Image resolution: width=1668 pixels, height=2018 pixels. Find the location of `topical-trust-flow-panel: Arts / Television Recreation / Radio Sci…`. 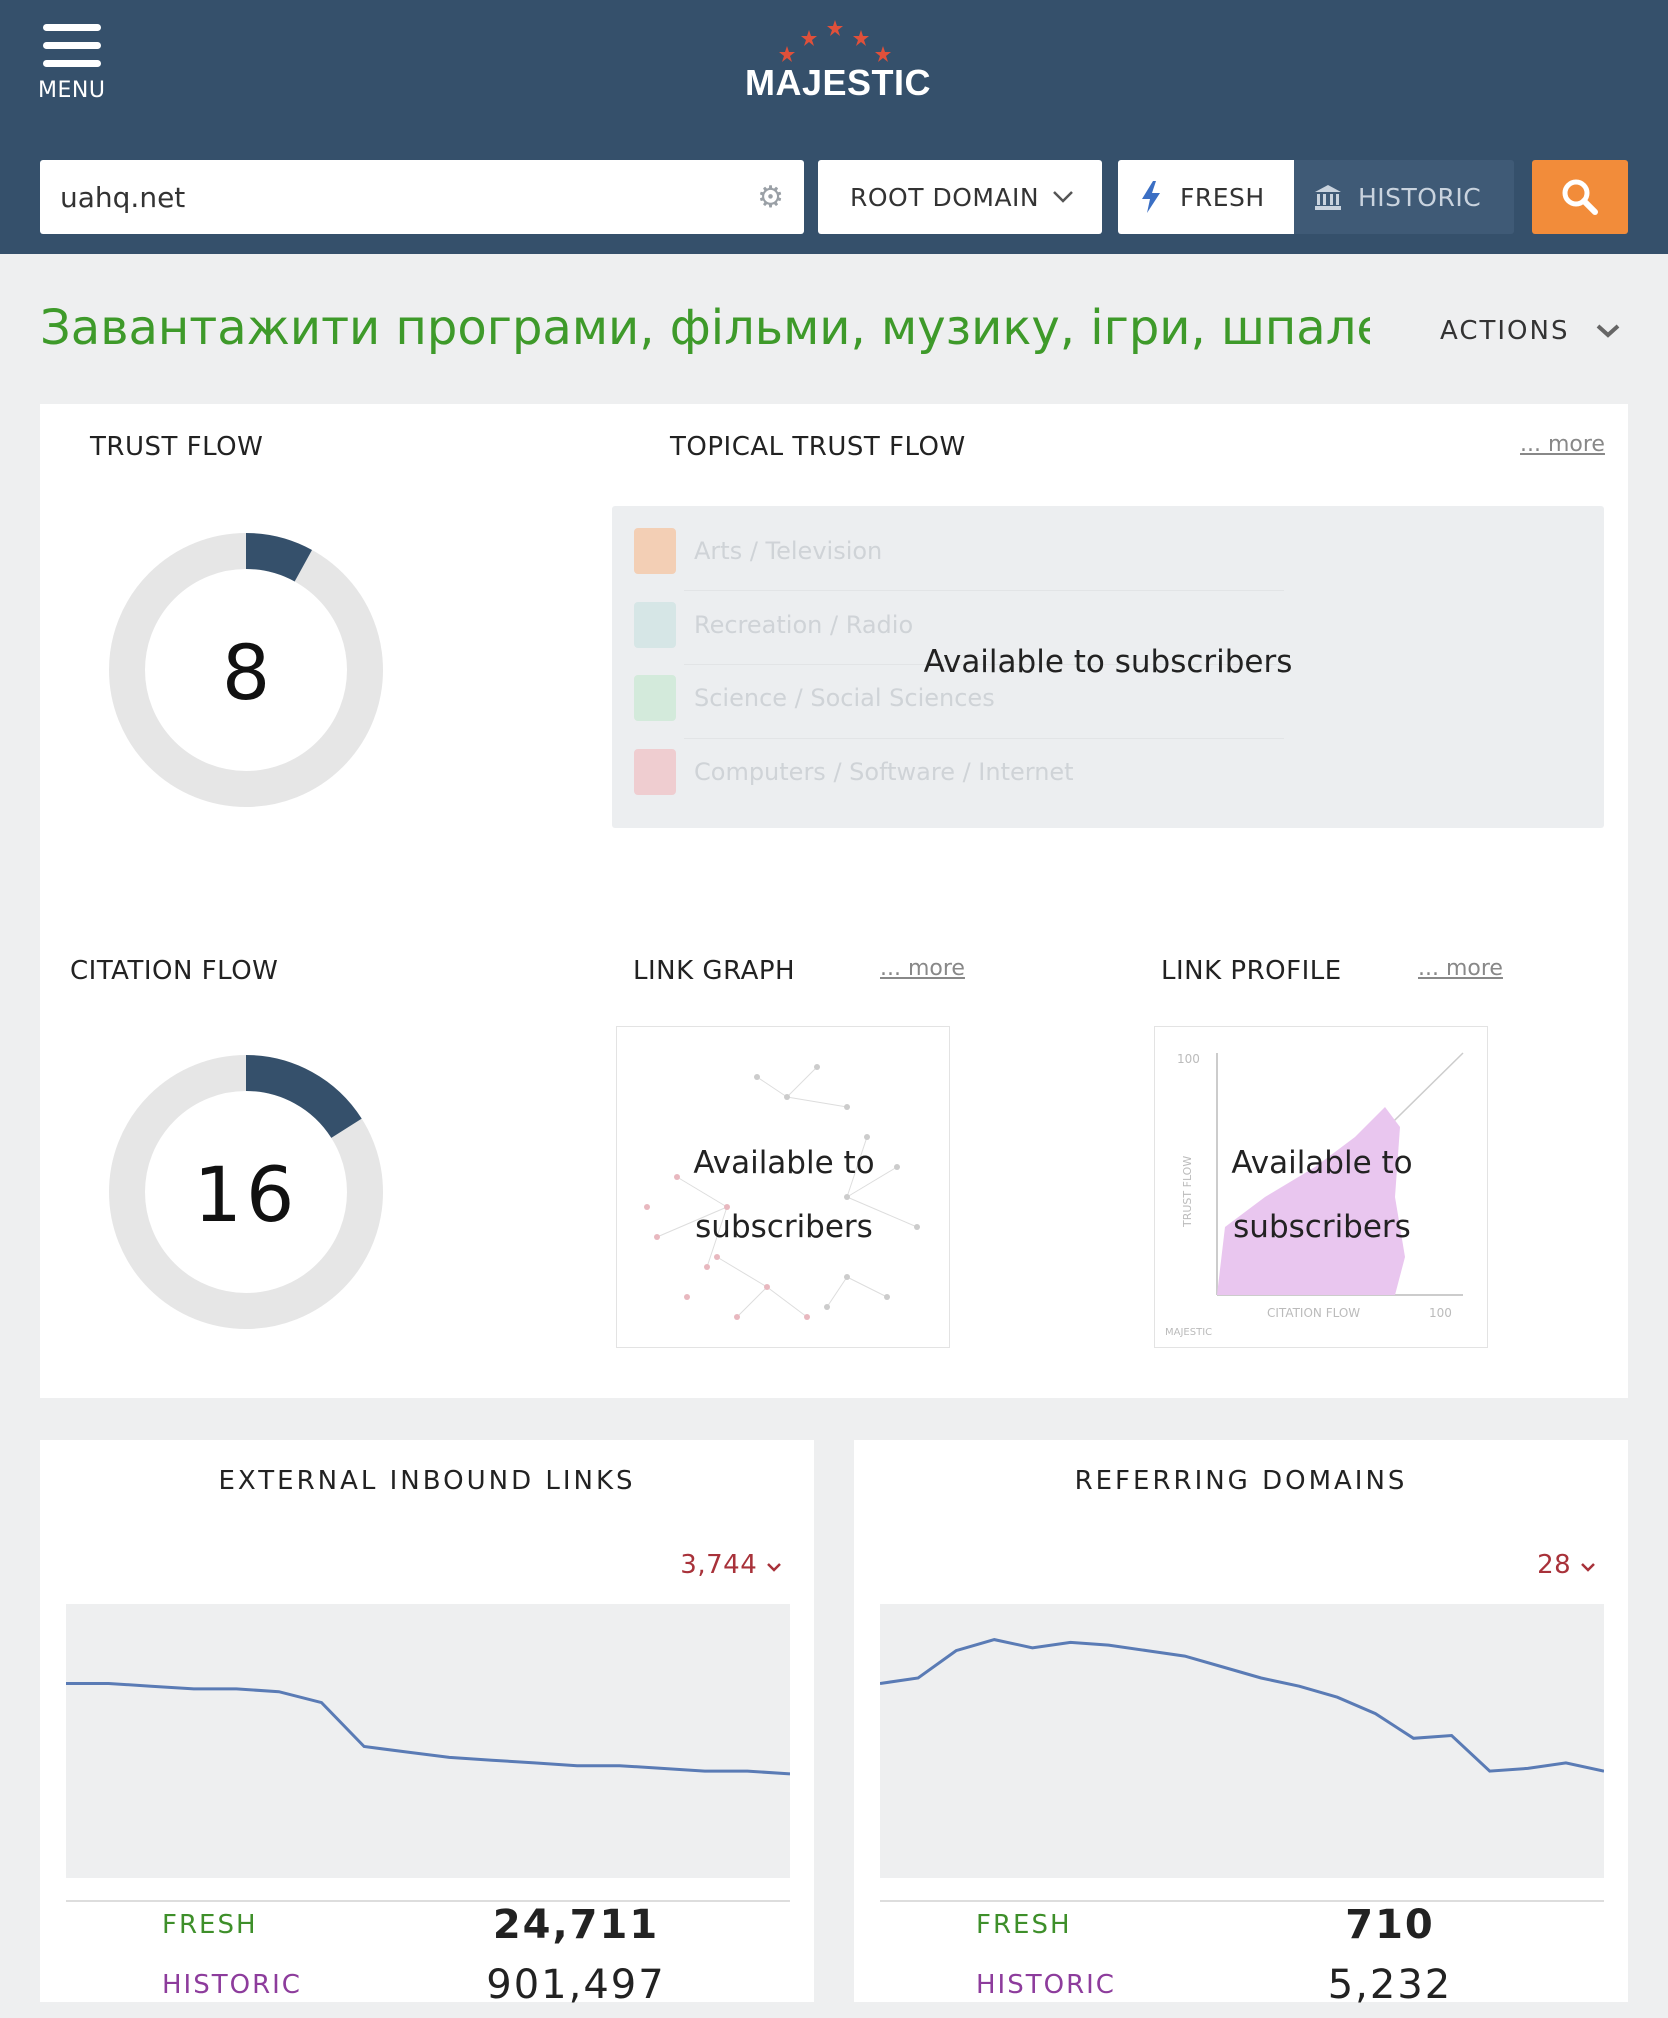

topical-trust-flow-panel: Arts / Television Recreation / Radio Sci… is located at coordinates (1108, 667).